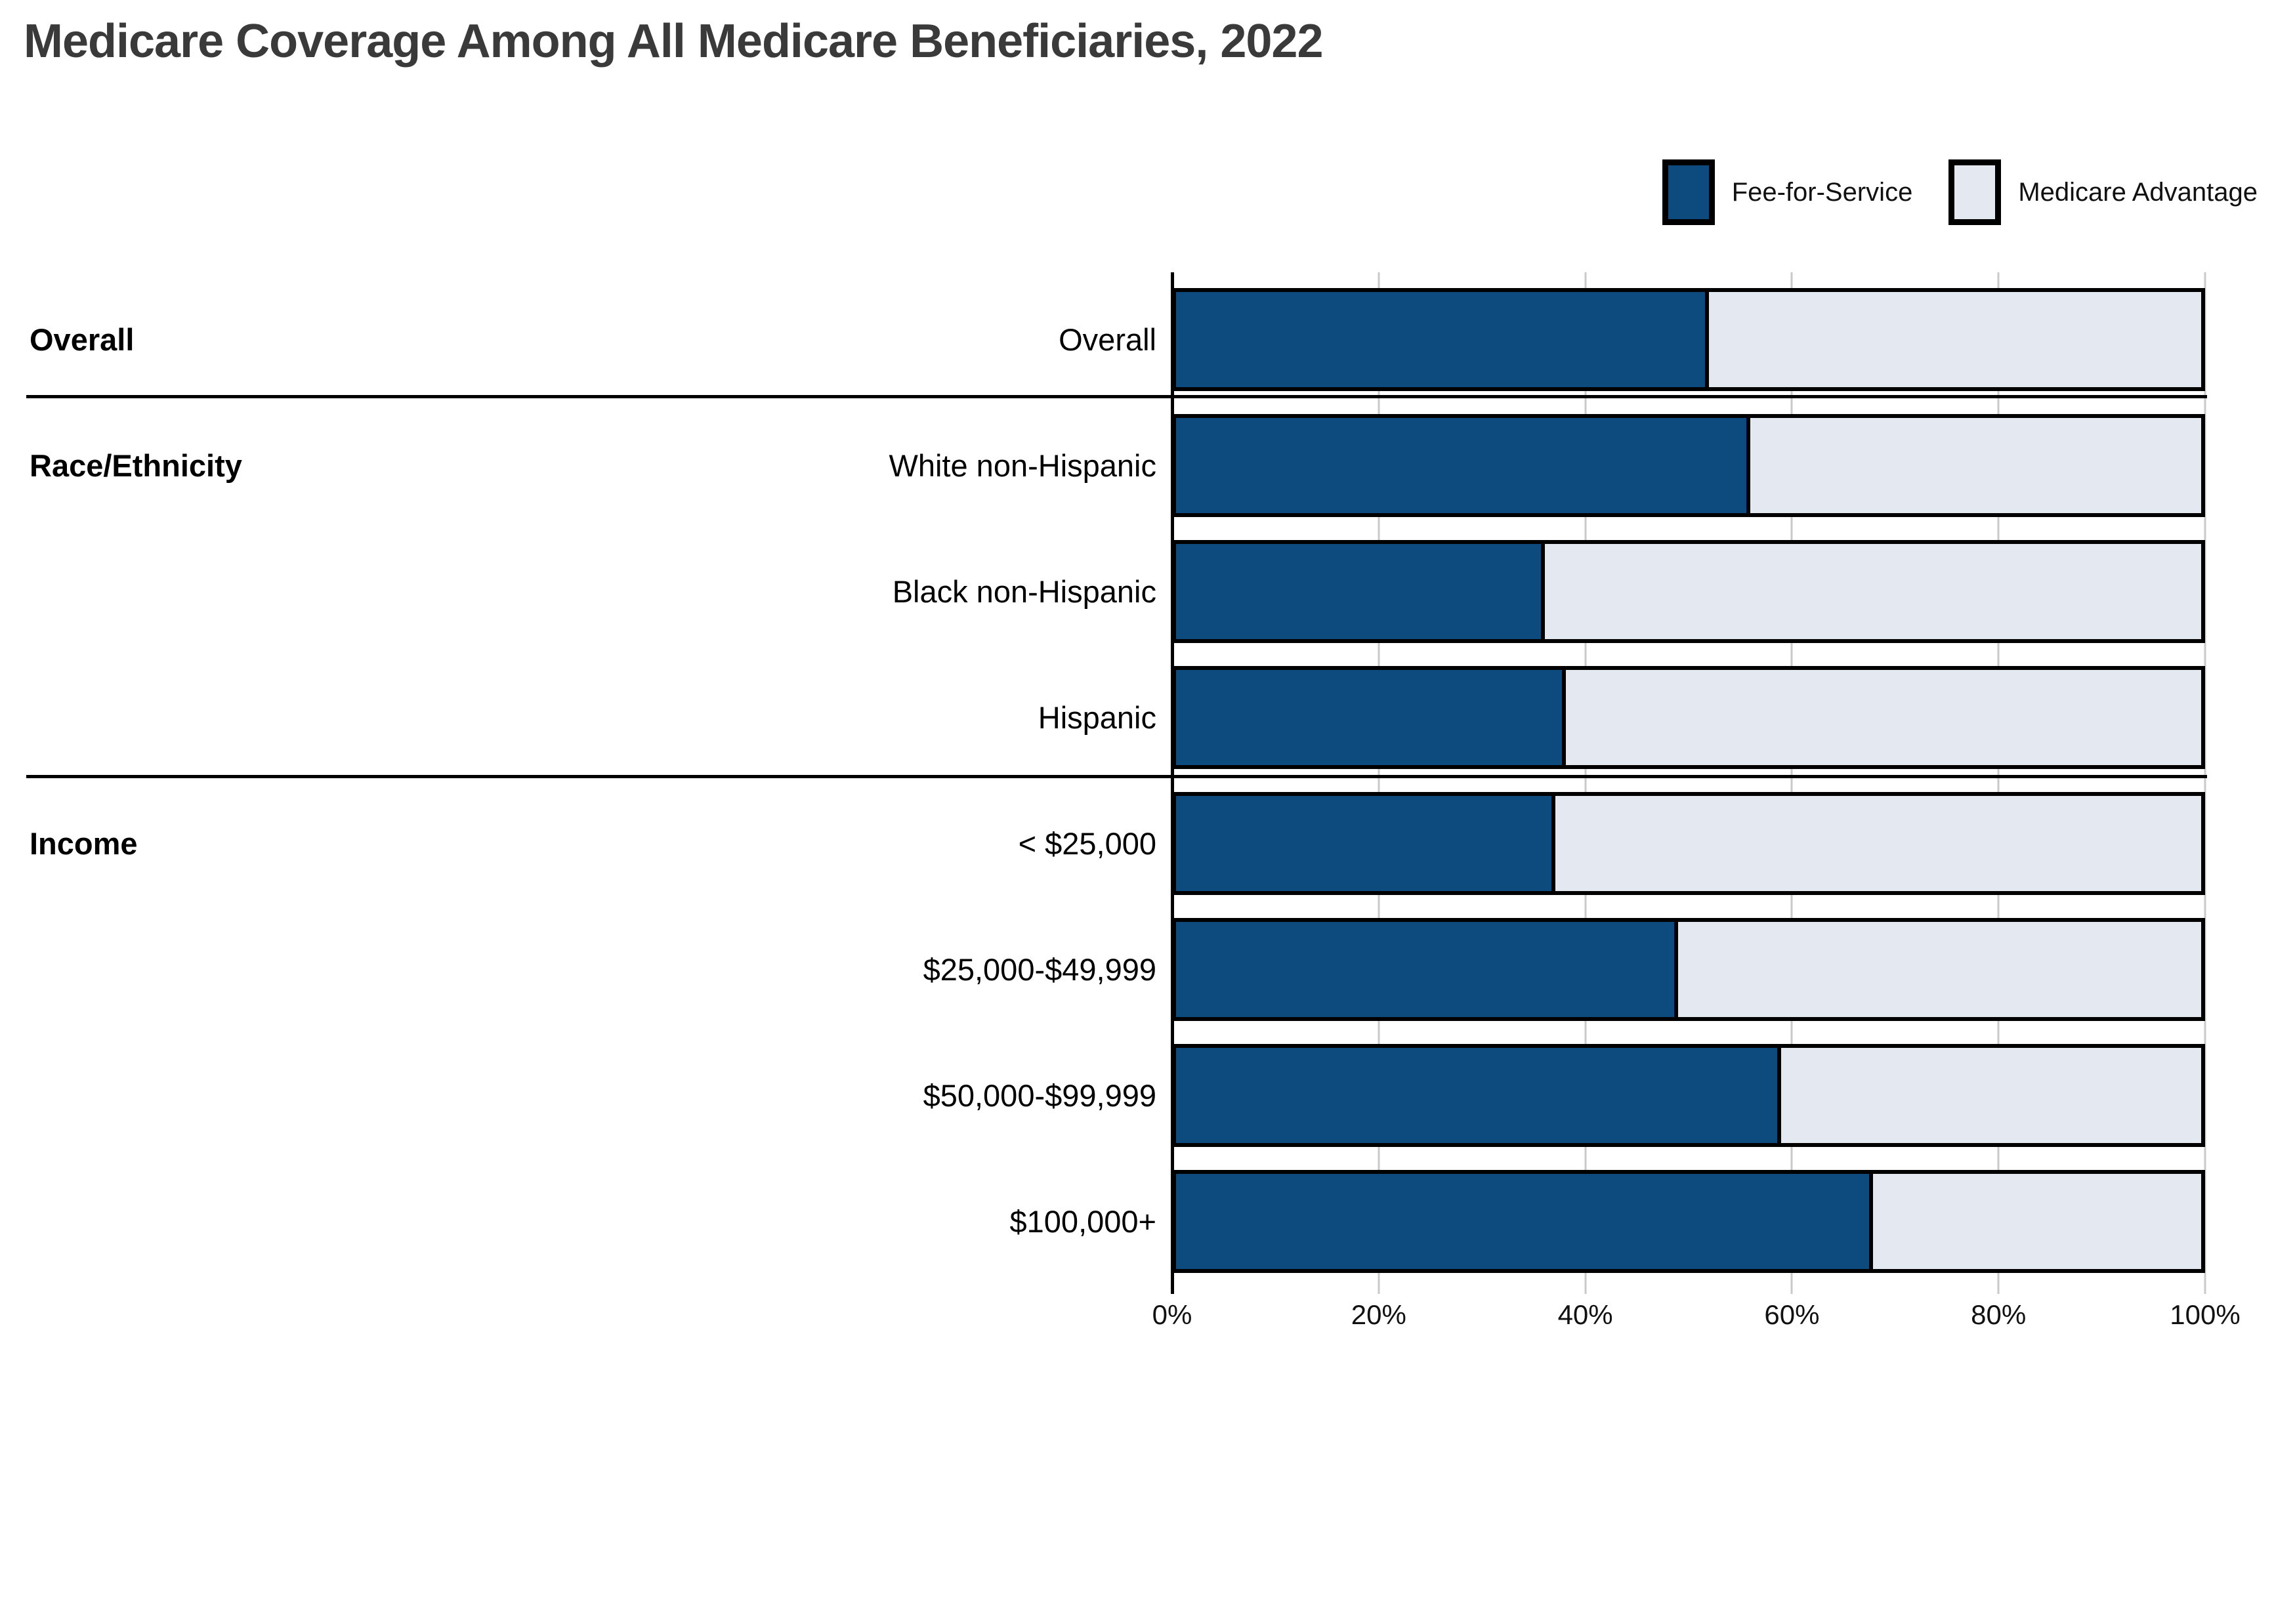 This screenshot has width=2274, height=1624. I want to click on axis-tick-label: 20%, so click(1378, 1315).